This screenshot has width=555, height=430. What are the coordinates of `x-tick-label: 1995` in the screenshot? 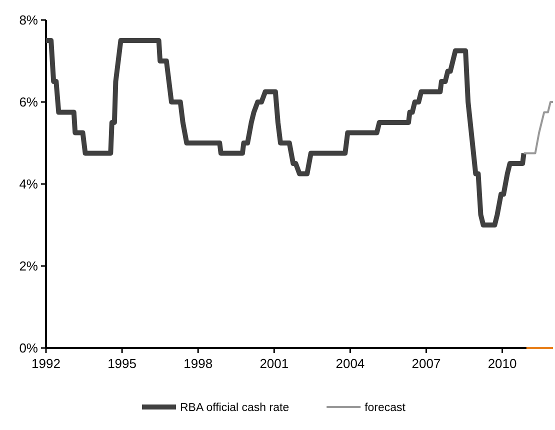 It's located at (122, 363).